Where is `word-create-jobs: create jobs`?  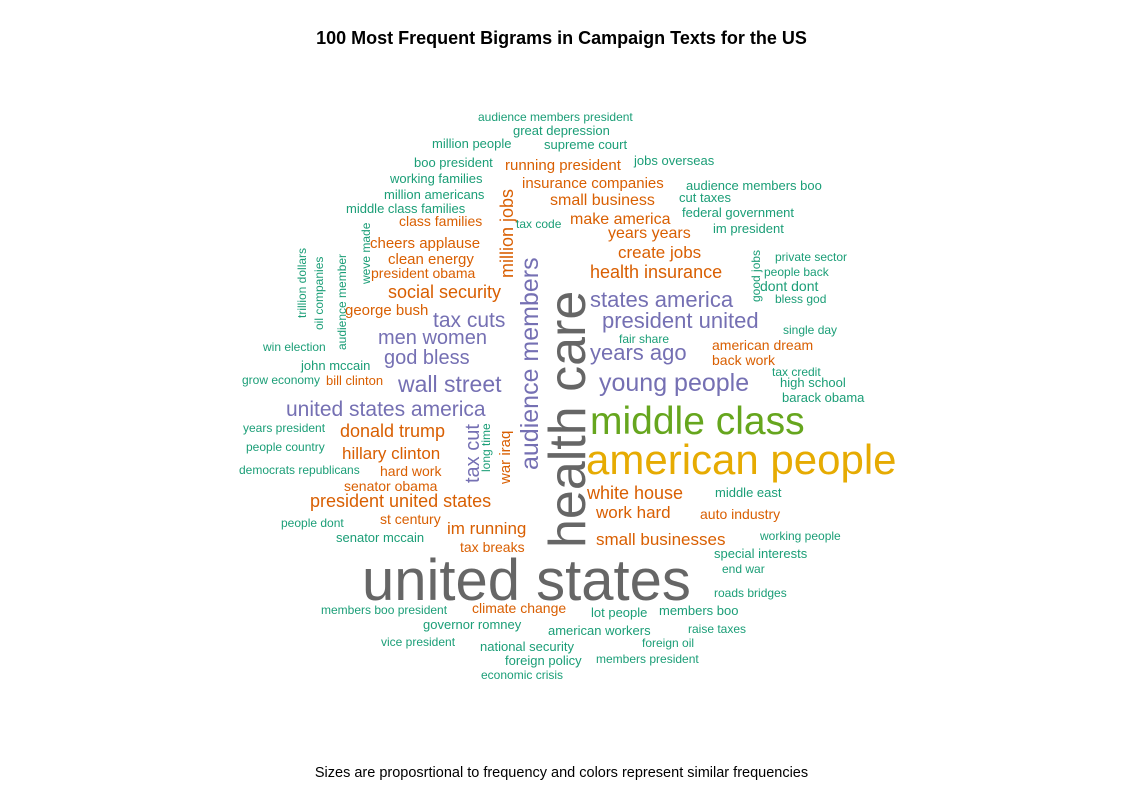
word-create-jobs: create jobs is located at coordinates (659, 252).